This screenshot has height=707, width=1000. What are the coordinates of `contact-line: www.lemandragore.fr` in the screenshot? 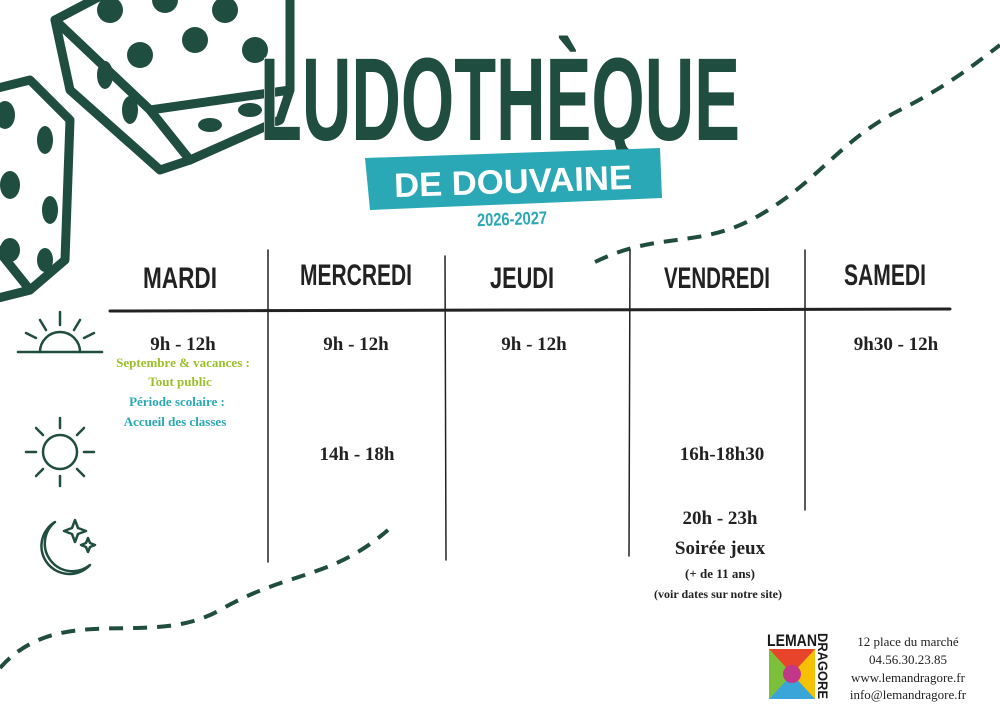 It's located at (908, 677).